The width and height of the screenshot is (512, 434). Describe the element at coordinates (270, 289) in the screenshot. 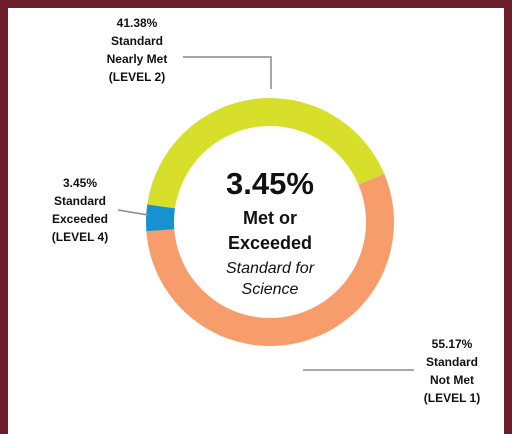

I see `center-subtitle: Science` at that location.